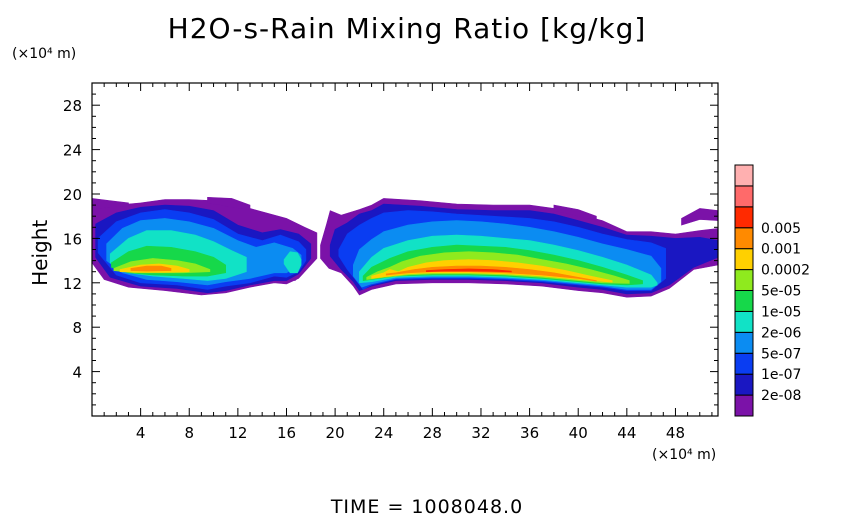 The width and height of the screenshot is (854, 519). What do you see at coordinates (72, 195) in the screenshot?
I see `y-tick-label: 20` at bounding box center [72, 195].